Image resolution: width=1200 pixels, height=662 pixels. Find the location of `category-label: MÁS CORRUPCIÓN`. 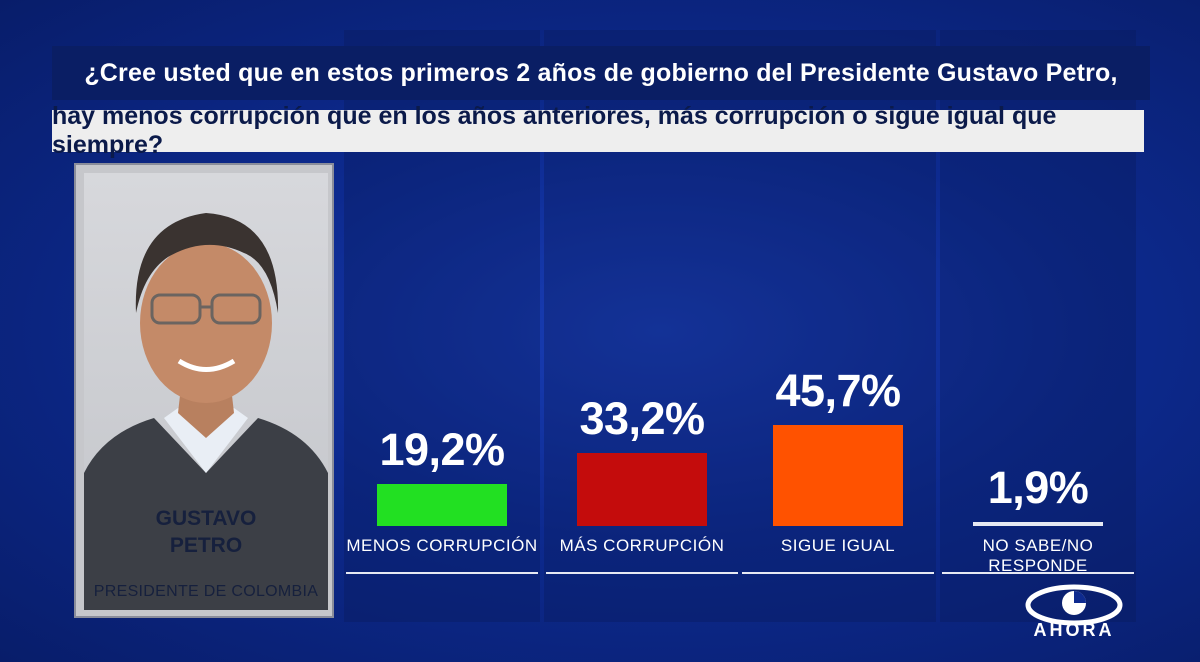

category-label: MÁS CORRUPCIÓN is located at coordinates (642, 545).